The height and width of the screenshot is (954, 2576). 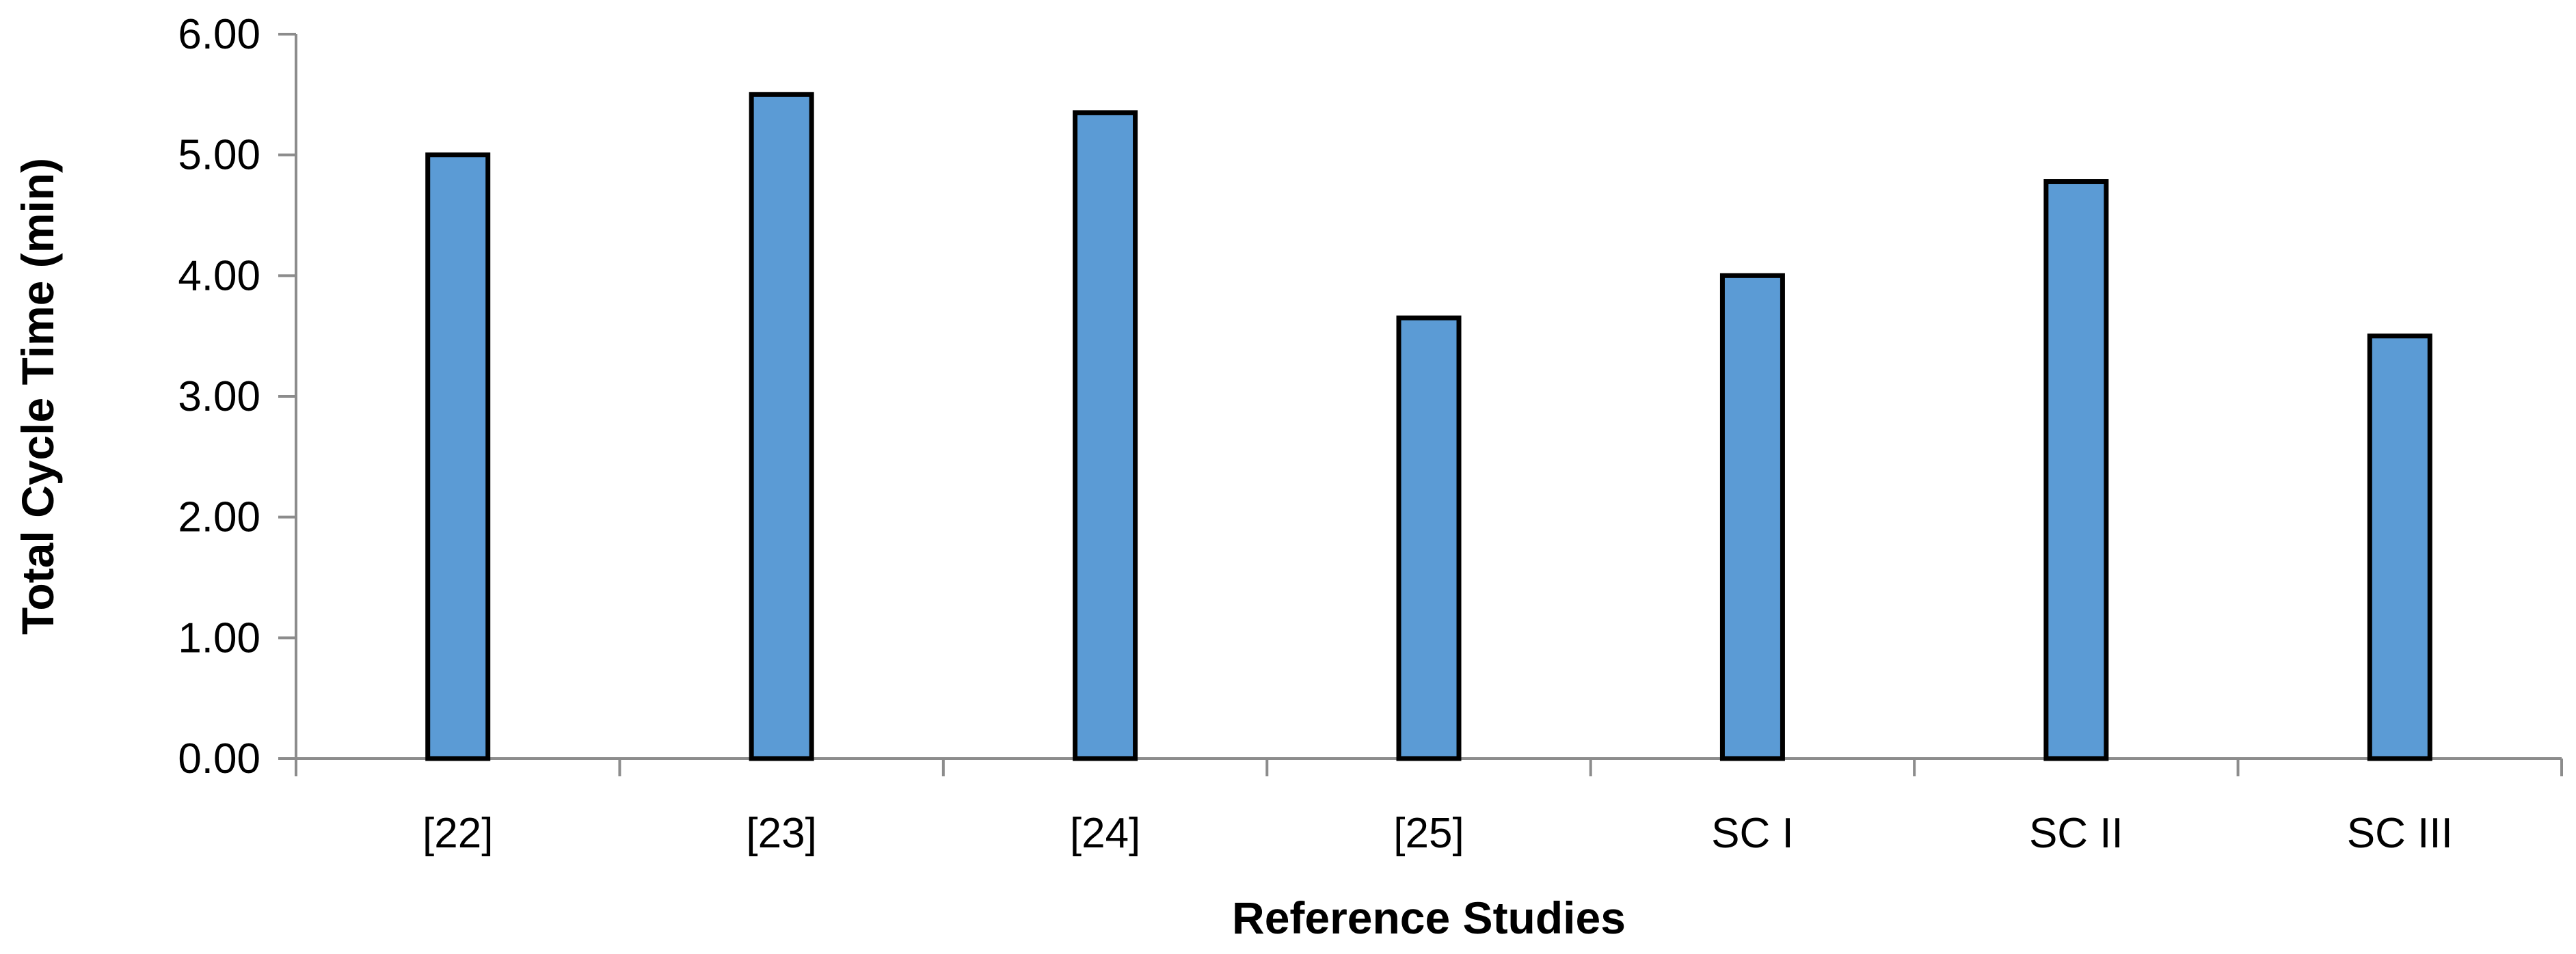 What do you see at coordinates (219, 34) in the screenshot?
I see `y-tick-label: 6.00` at bounding box center [219, 34].